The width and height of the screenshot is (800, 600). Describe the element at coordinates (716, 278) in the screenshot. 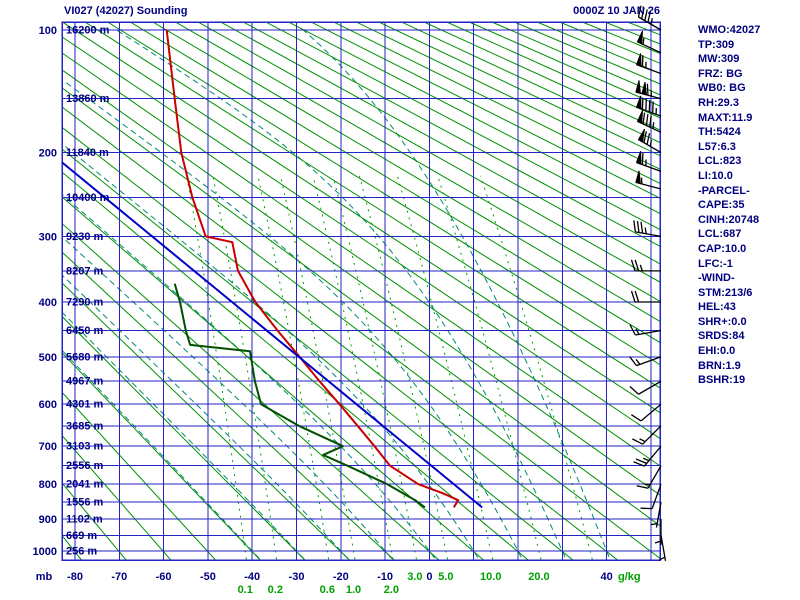

I see `stats-line: -WIND-` at that location.